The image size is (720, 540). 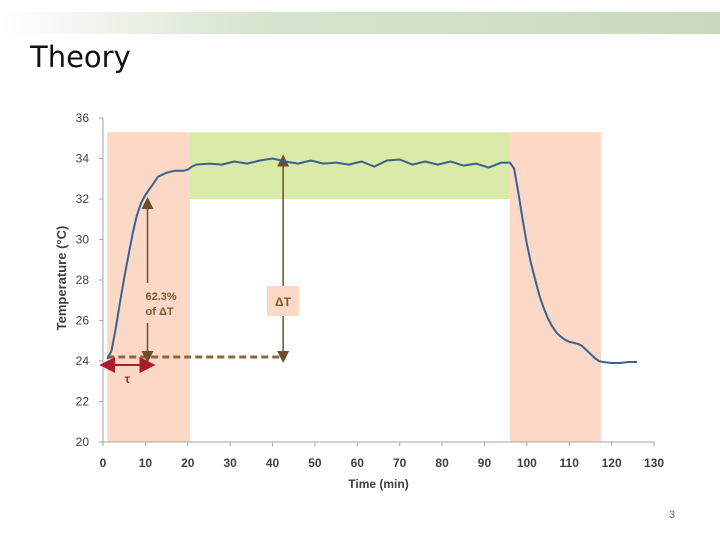 What do you see at coordinates (83, 240) in the screenshot?
I see `y-tick-label: 30` at bounding box center [83, 240].